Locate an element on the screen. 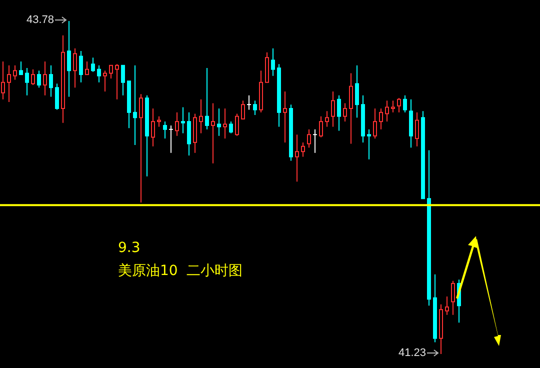 This screenshot has width=540, height=368. annotation: 9.3 is located at coordinates (129, 248).